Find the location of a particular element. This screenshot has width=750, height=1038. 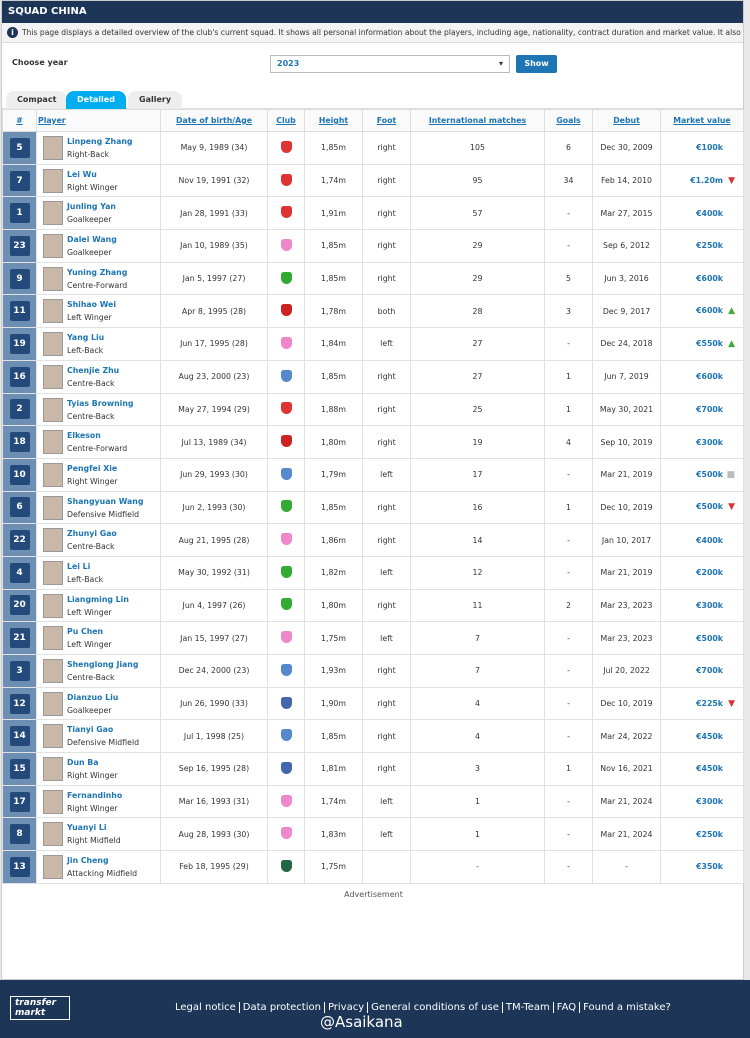

player-name: Linpeng Zhang is located at coordinates (100, 141).